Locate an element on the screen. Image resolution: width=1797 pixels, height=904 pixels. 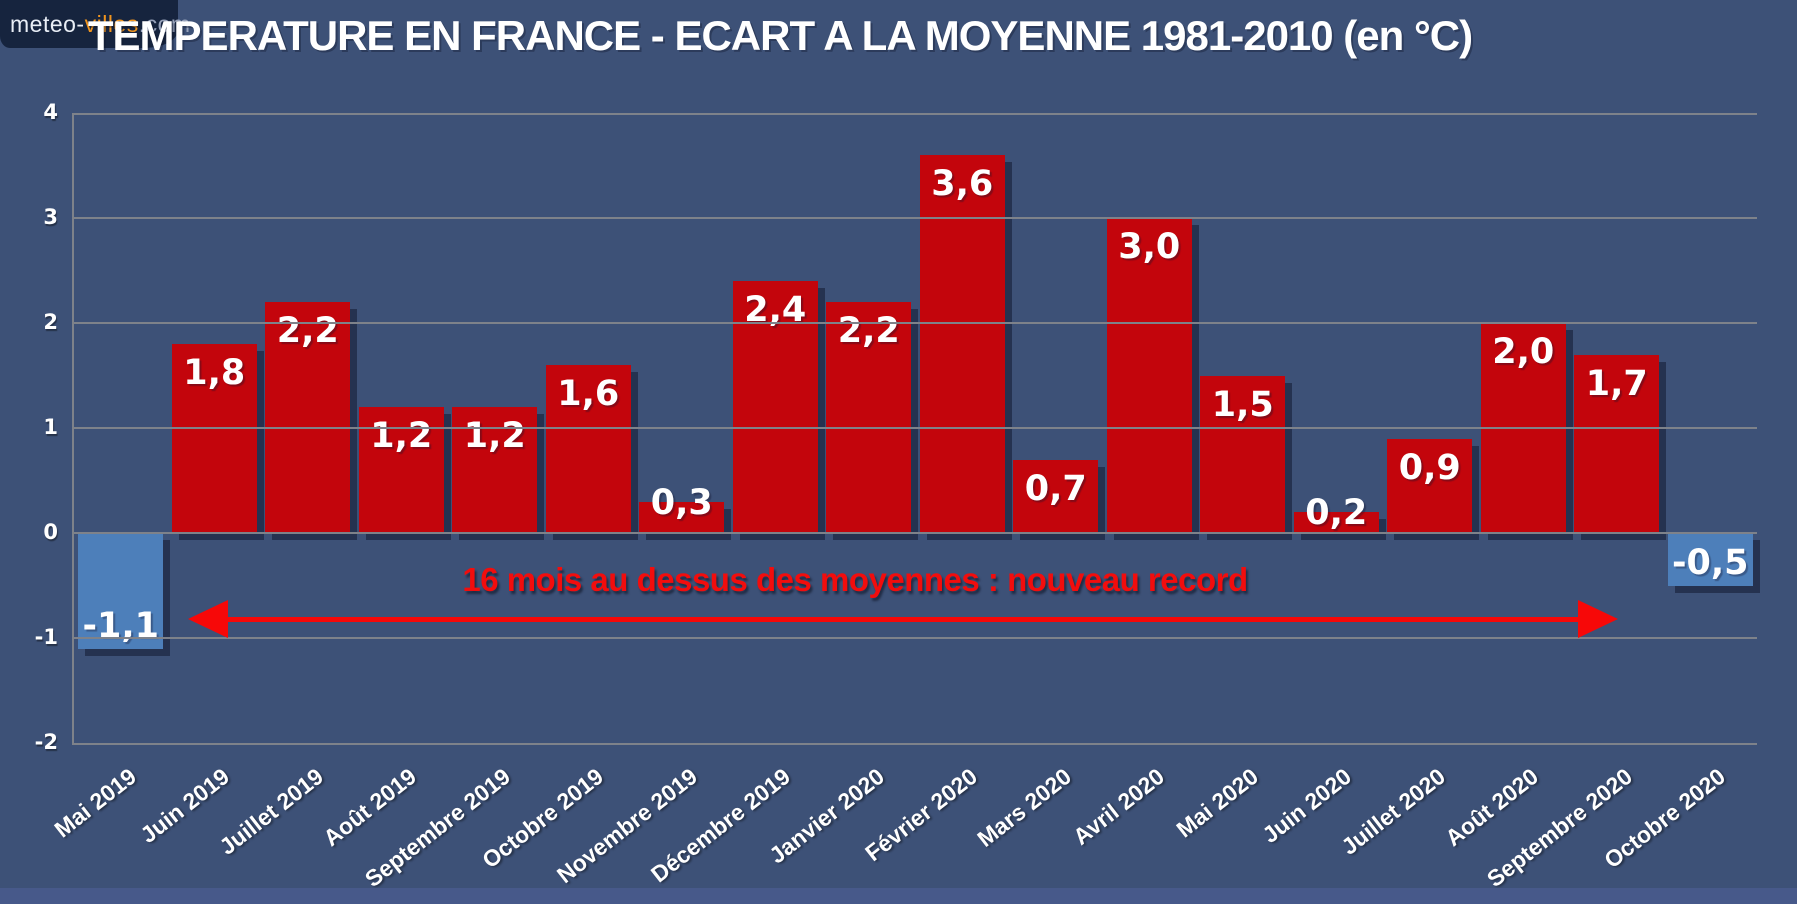
bar: 0,3 is located at coordinates (682, 508).